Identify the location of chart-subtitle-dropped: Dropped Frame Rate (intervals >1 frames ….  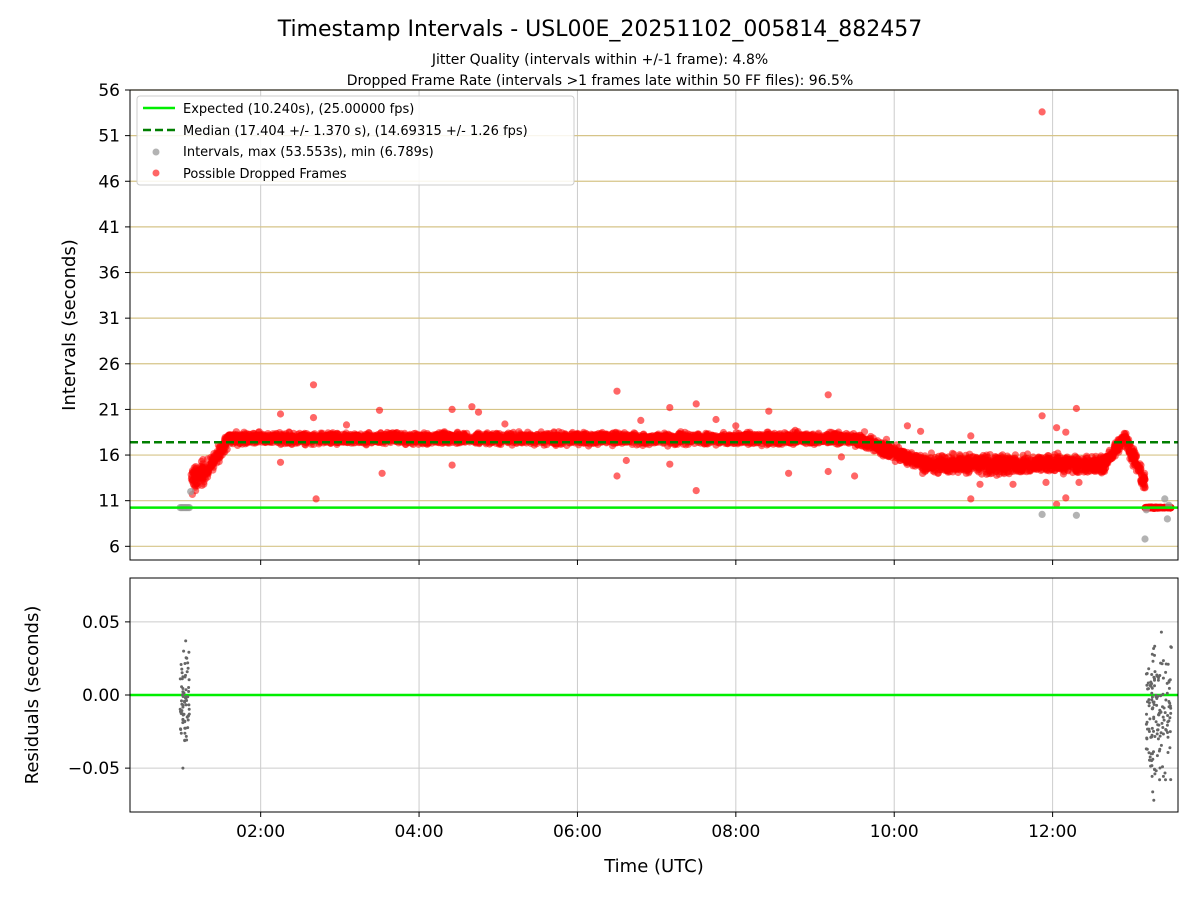
(600, 81).